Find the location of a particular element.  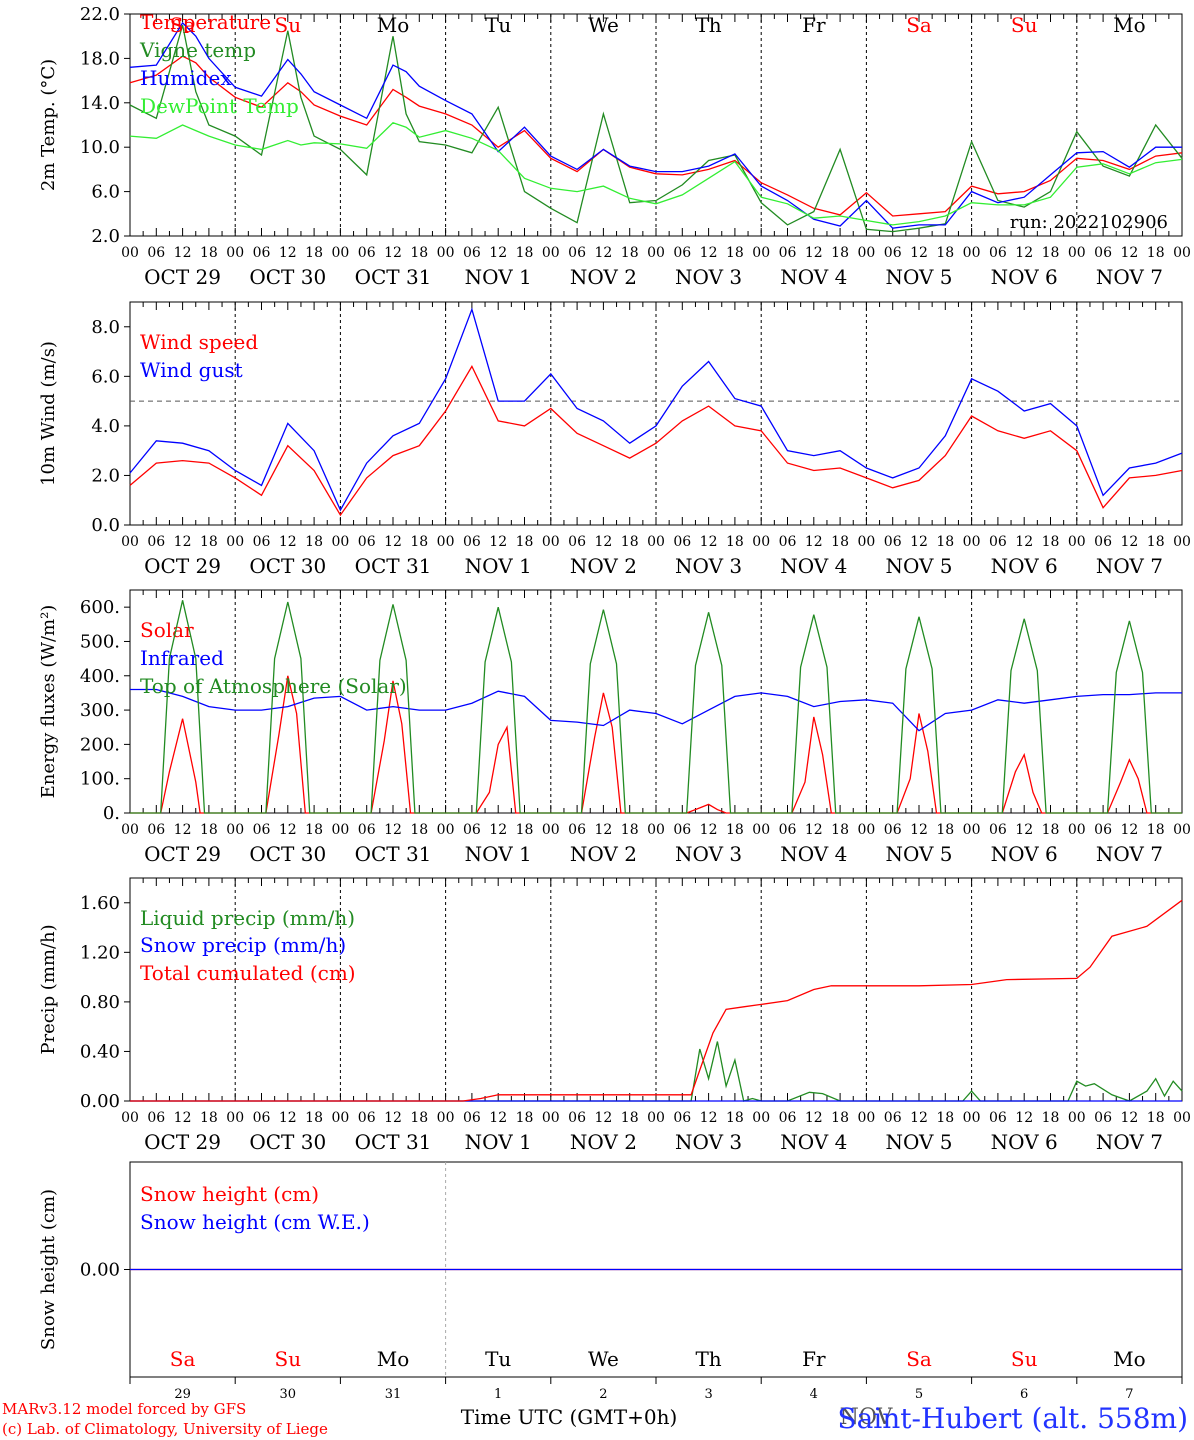

date-label: NOV 6 is located at coordinates (1024, 277).